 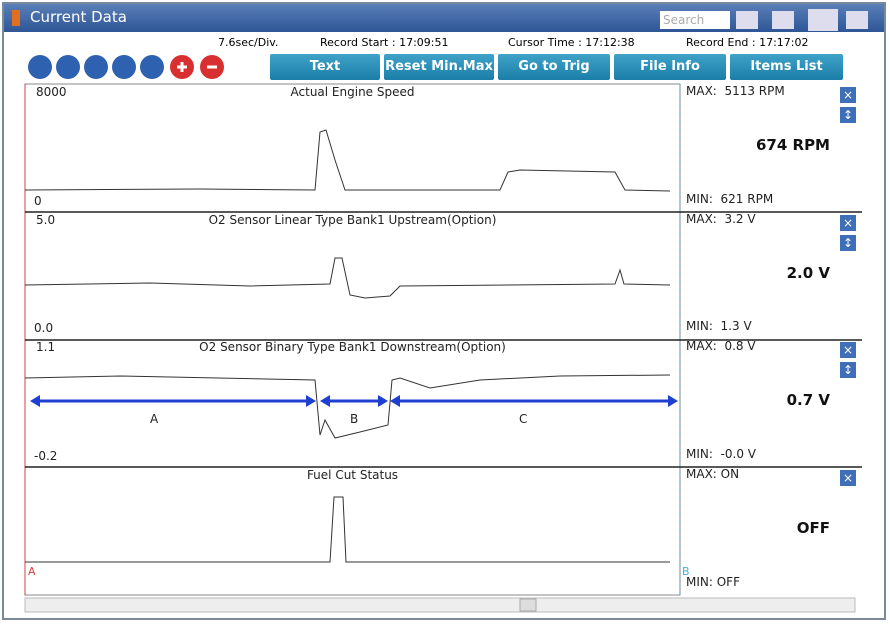 What do you see at coordinates (786, 67) in the screenshot?
I see `items-button: Items List` at bounding box center [786, 67].